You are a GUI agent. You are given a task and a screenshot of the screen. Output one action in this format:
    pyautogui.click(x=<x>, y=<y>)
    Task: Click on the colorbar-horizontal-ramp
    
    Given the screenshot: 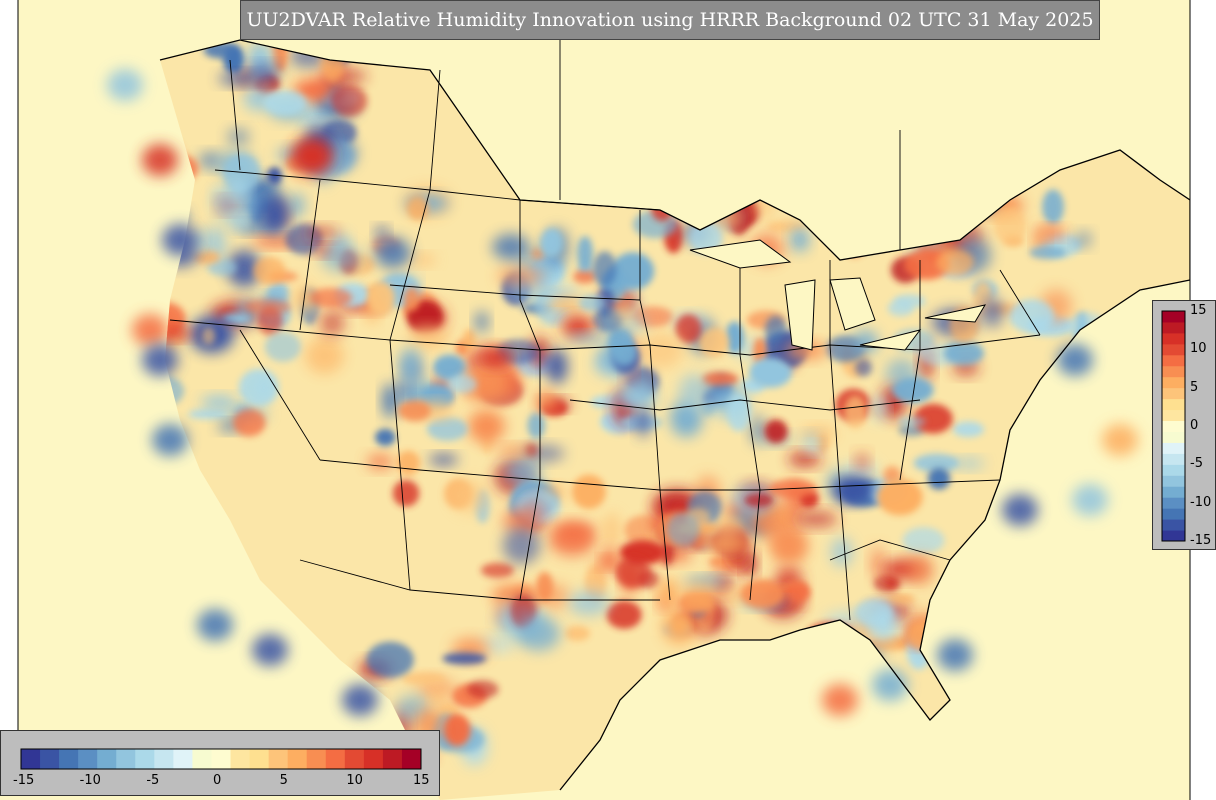 What is the action you would take?
    pyautogui.click(x=221, y=759)
    